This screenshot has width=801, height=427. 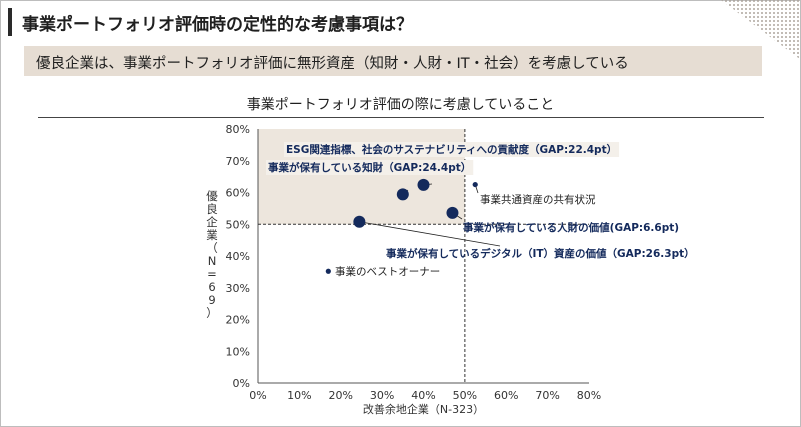 I want to click on x-tick-label: 50%, so click(x=465, y=395).